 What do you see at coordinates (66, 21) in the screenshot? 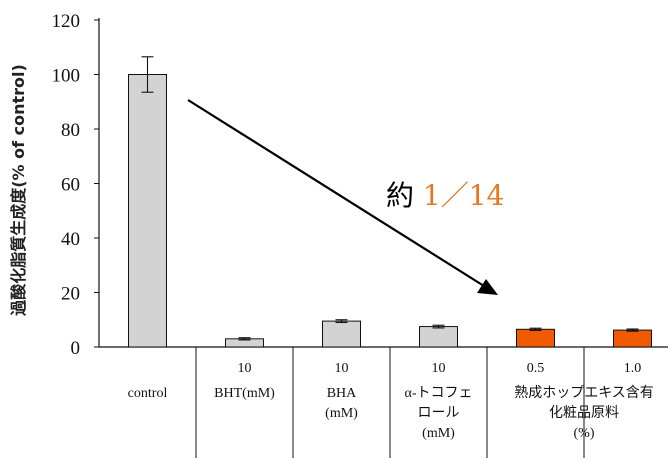
I see `y-tick-label: 120` at bounding box center [66, 21].